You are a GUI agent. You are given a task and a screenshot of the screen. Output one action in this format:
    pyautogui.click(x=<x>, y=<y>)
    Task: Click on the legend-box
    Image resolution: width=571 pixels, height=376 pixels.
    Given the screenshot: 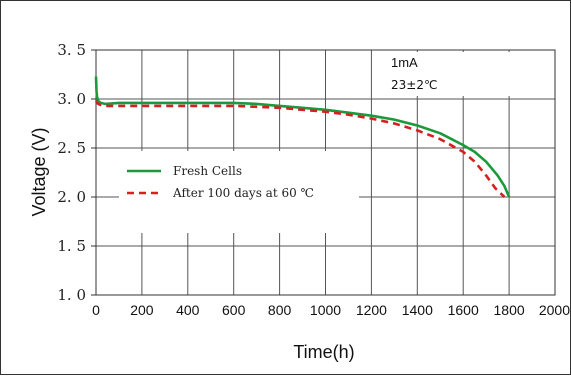 What is the action you would take?
    pyautogui.click(x=239, y=192)
    